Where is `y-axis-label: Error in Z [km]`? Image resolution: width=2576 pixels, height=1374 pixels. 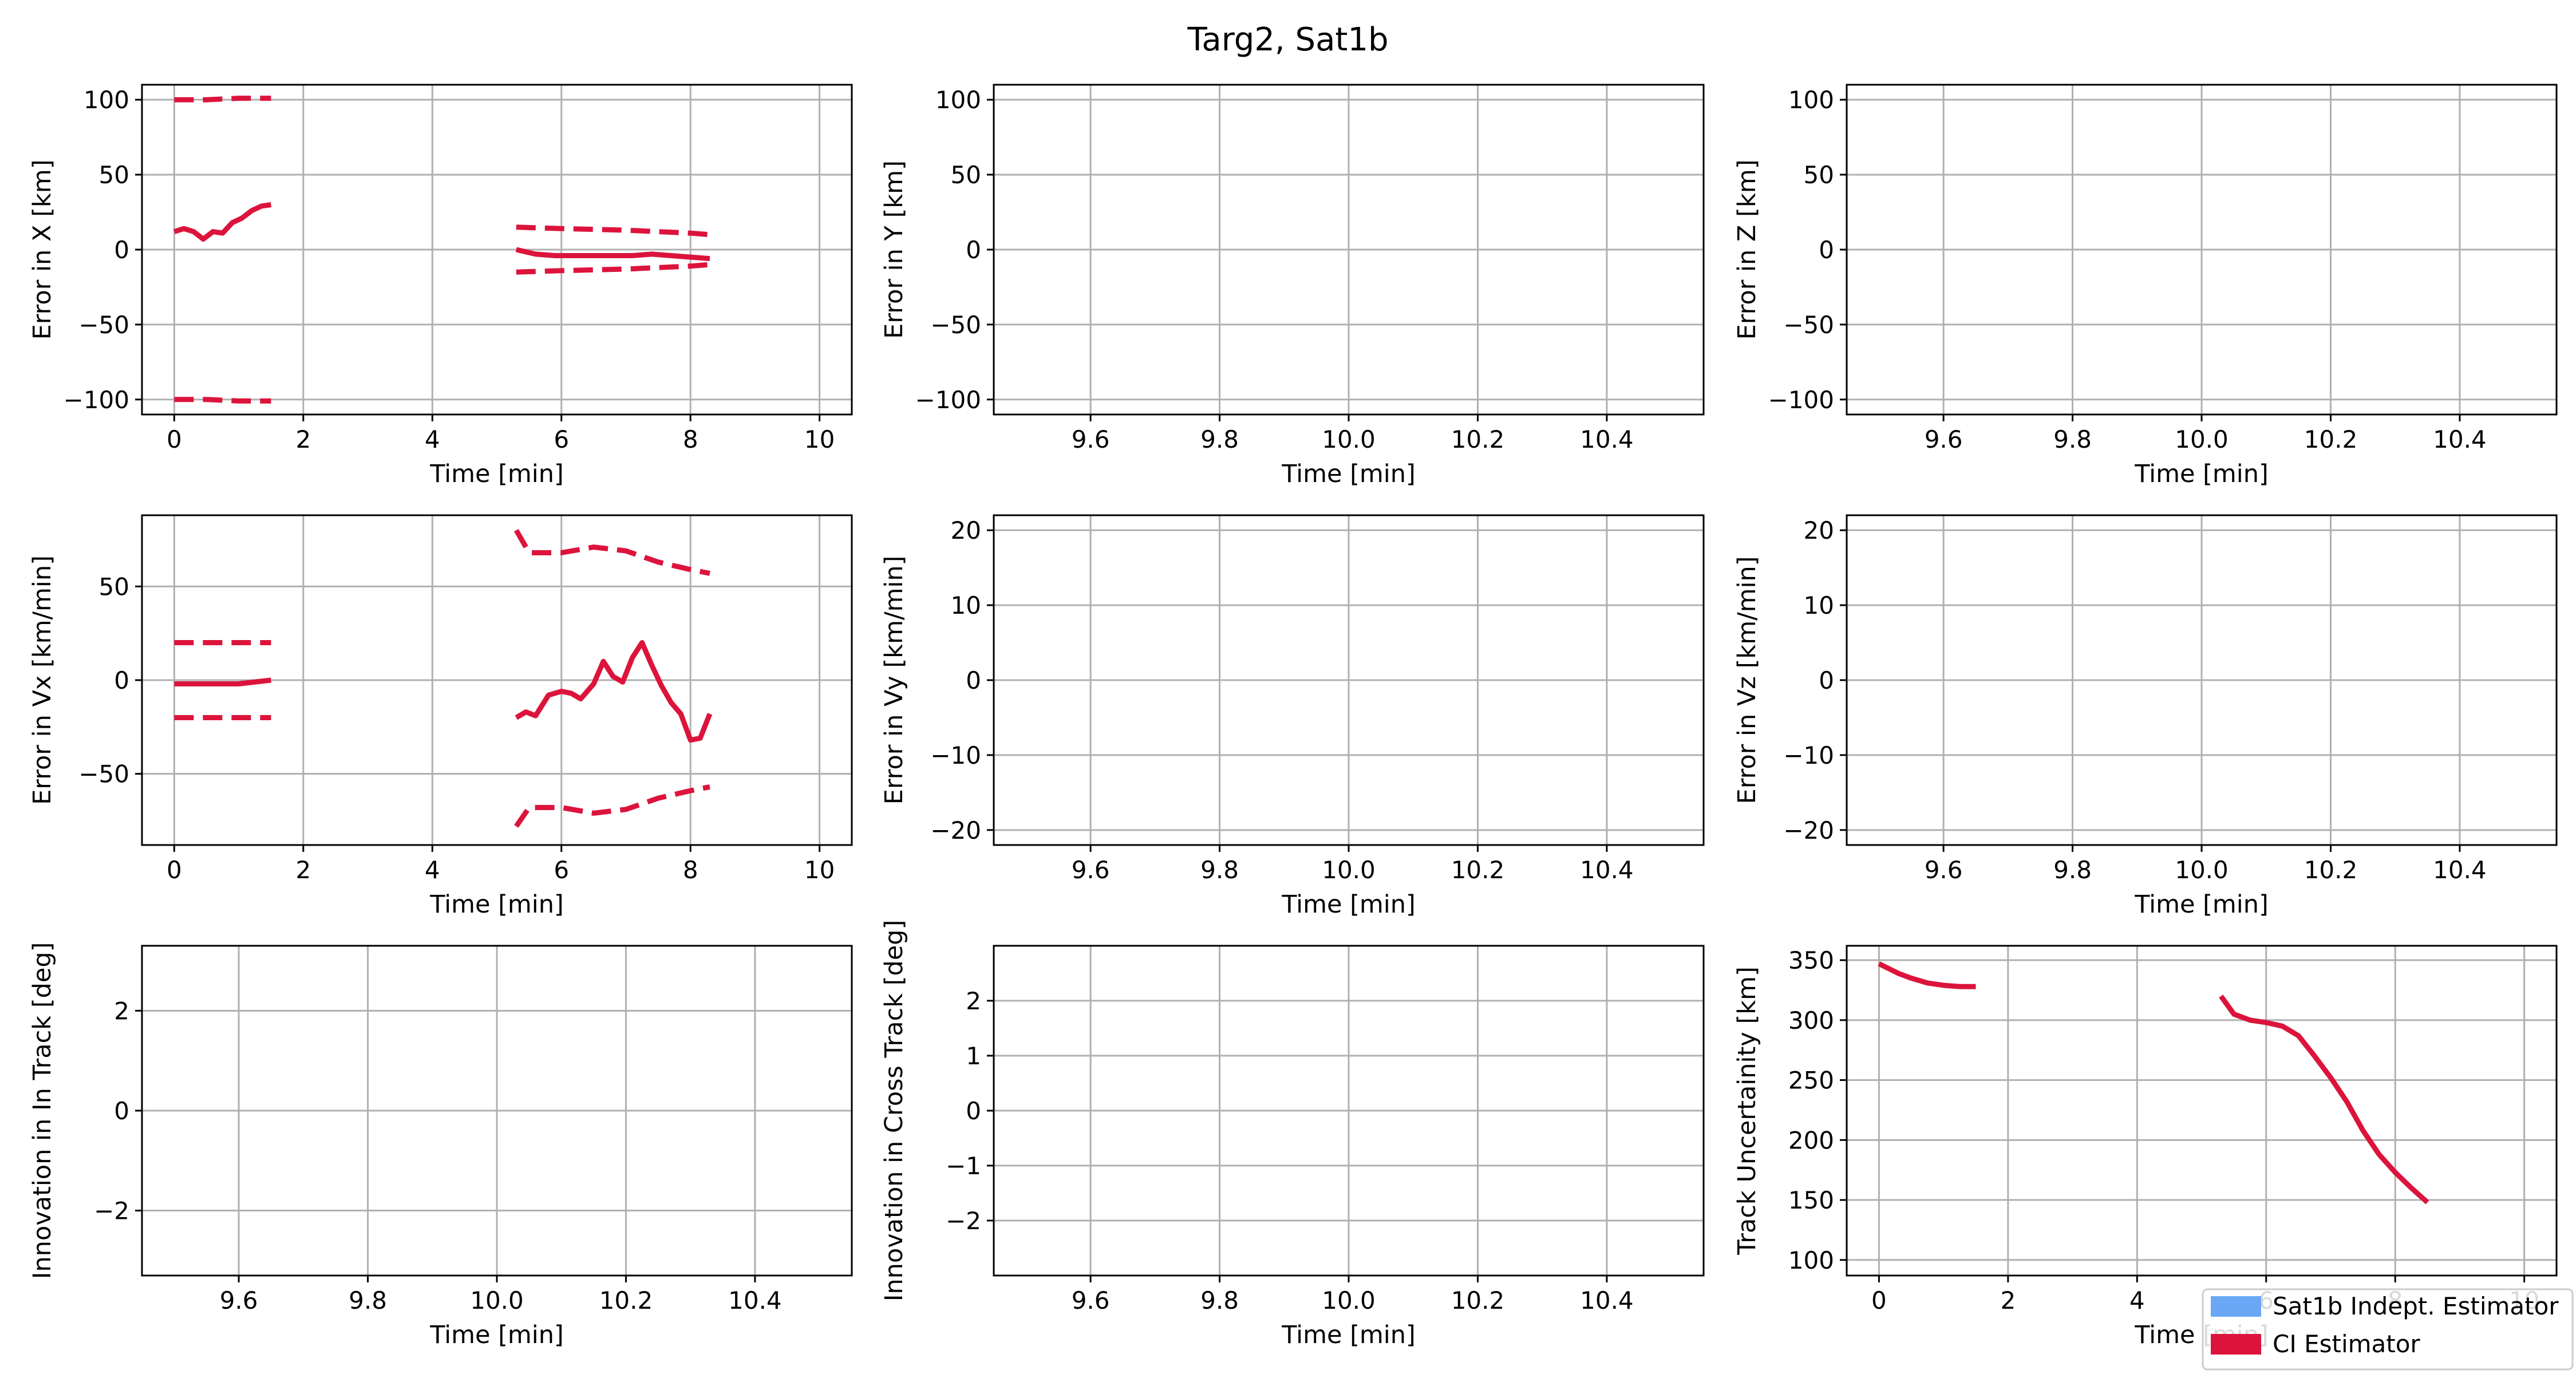
y-axis-label: Error in Z [km] is located at coordinates (1747, 250).